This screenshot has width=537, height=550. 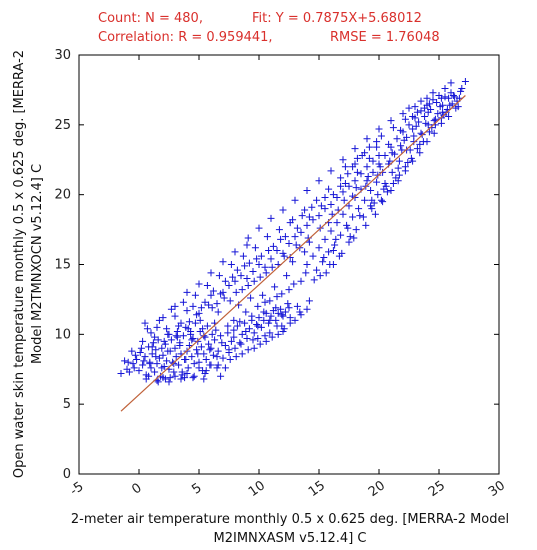 What do you see at coordinates (196, 489) in the screenshot?
I see `x-tick-label: 5` at bounding box center [196, 489].